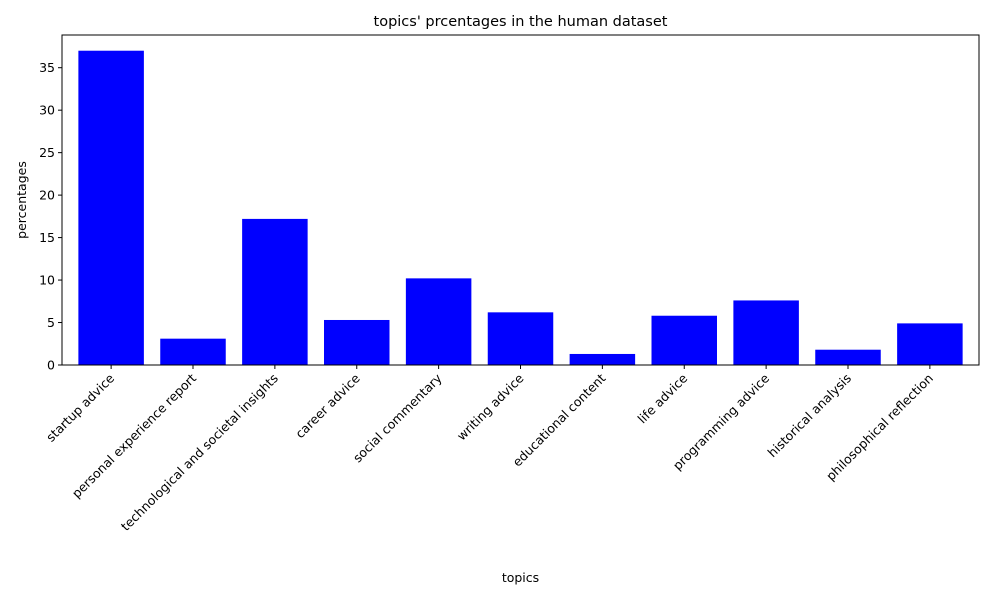 Image resolution: width=1000 pixels, height=600 pixels. What do you see at coordinates (848, 357) in the screenshot?
I see `bar-historical-analysis` at bounding box center [848, 357].